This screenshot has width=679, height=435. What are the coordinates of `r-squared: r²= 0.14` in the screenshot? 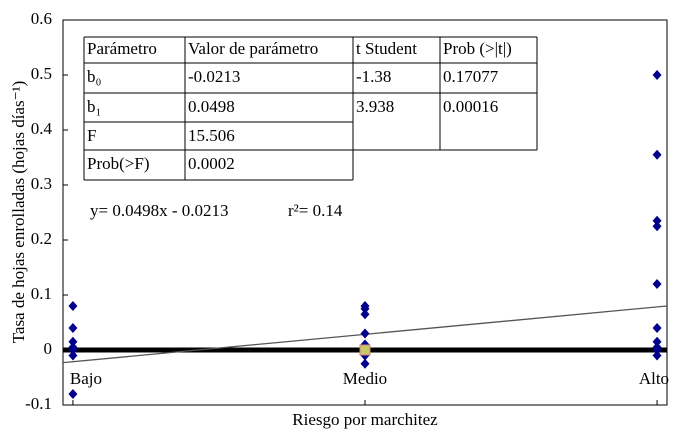 It's located at (315, 210).